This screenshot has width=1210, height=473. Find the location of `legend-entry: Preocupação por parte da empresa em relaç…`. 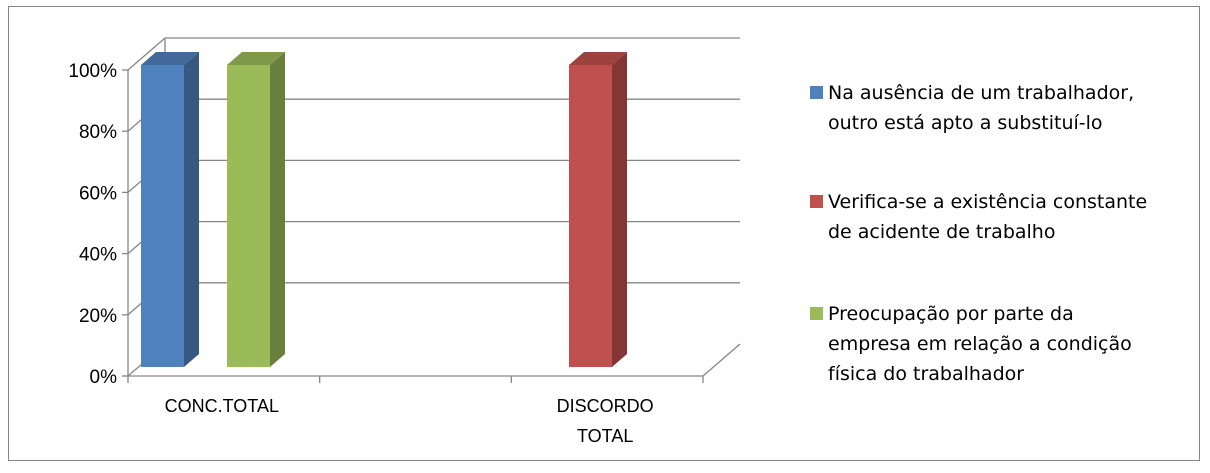

legend-entry: Preocupação por parte da empresa em relaç… is located at coordinates (971, 344).